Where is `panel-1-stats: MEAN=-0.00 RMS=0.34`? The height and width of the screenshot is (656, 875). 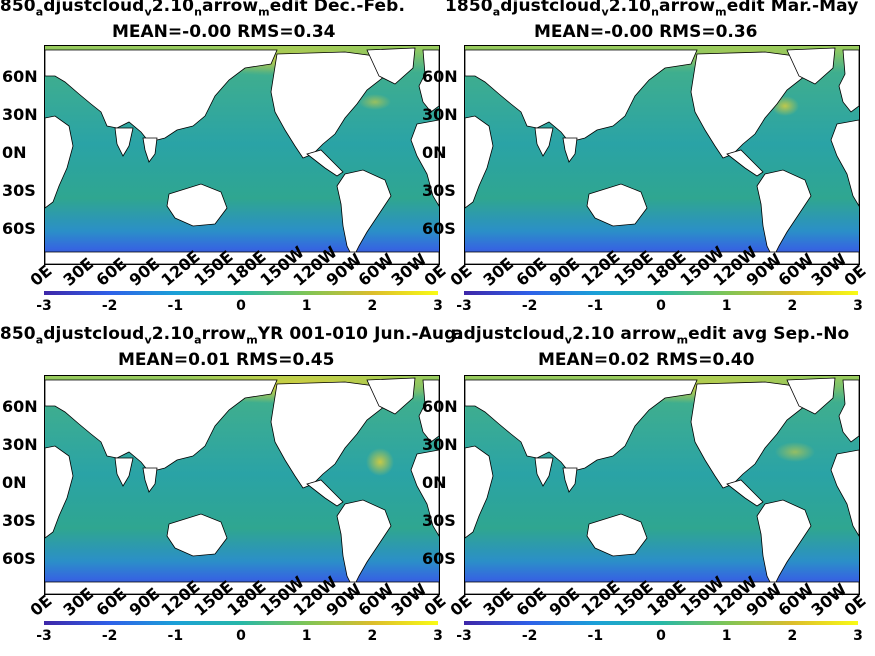
panel-1-stats: MEAN=-0.00 RMS=0.34 is located at coordinates (224, 32).